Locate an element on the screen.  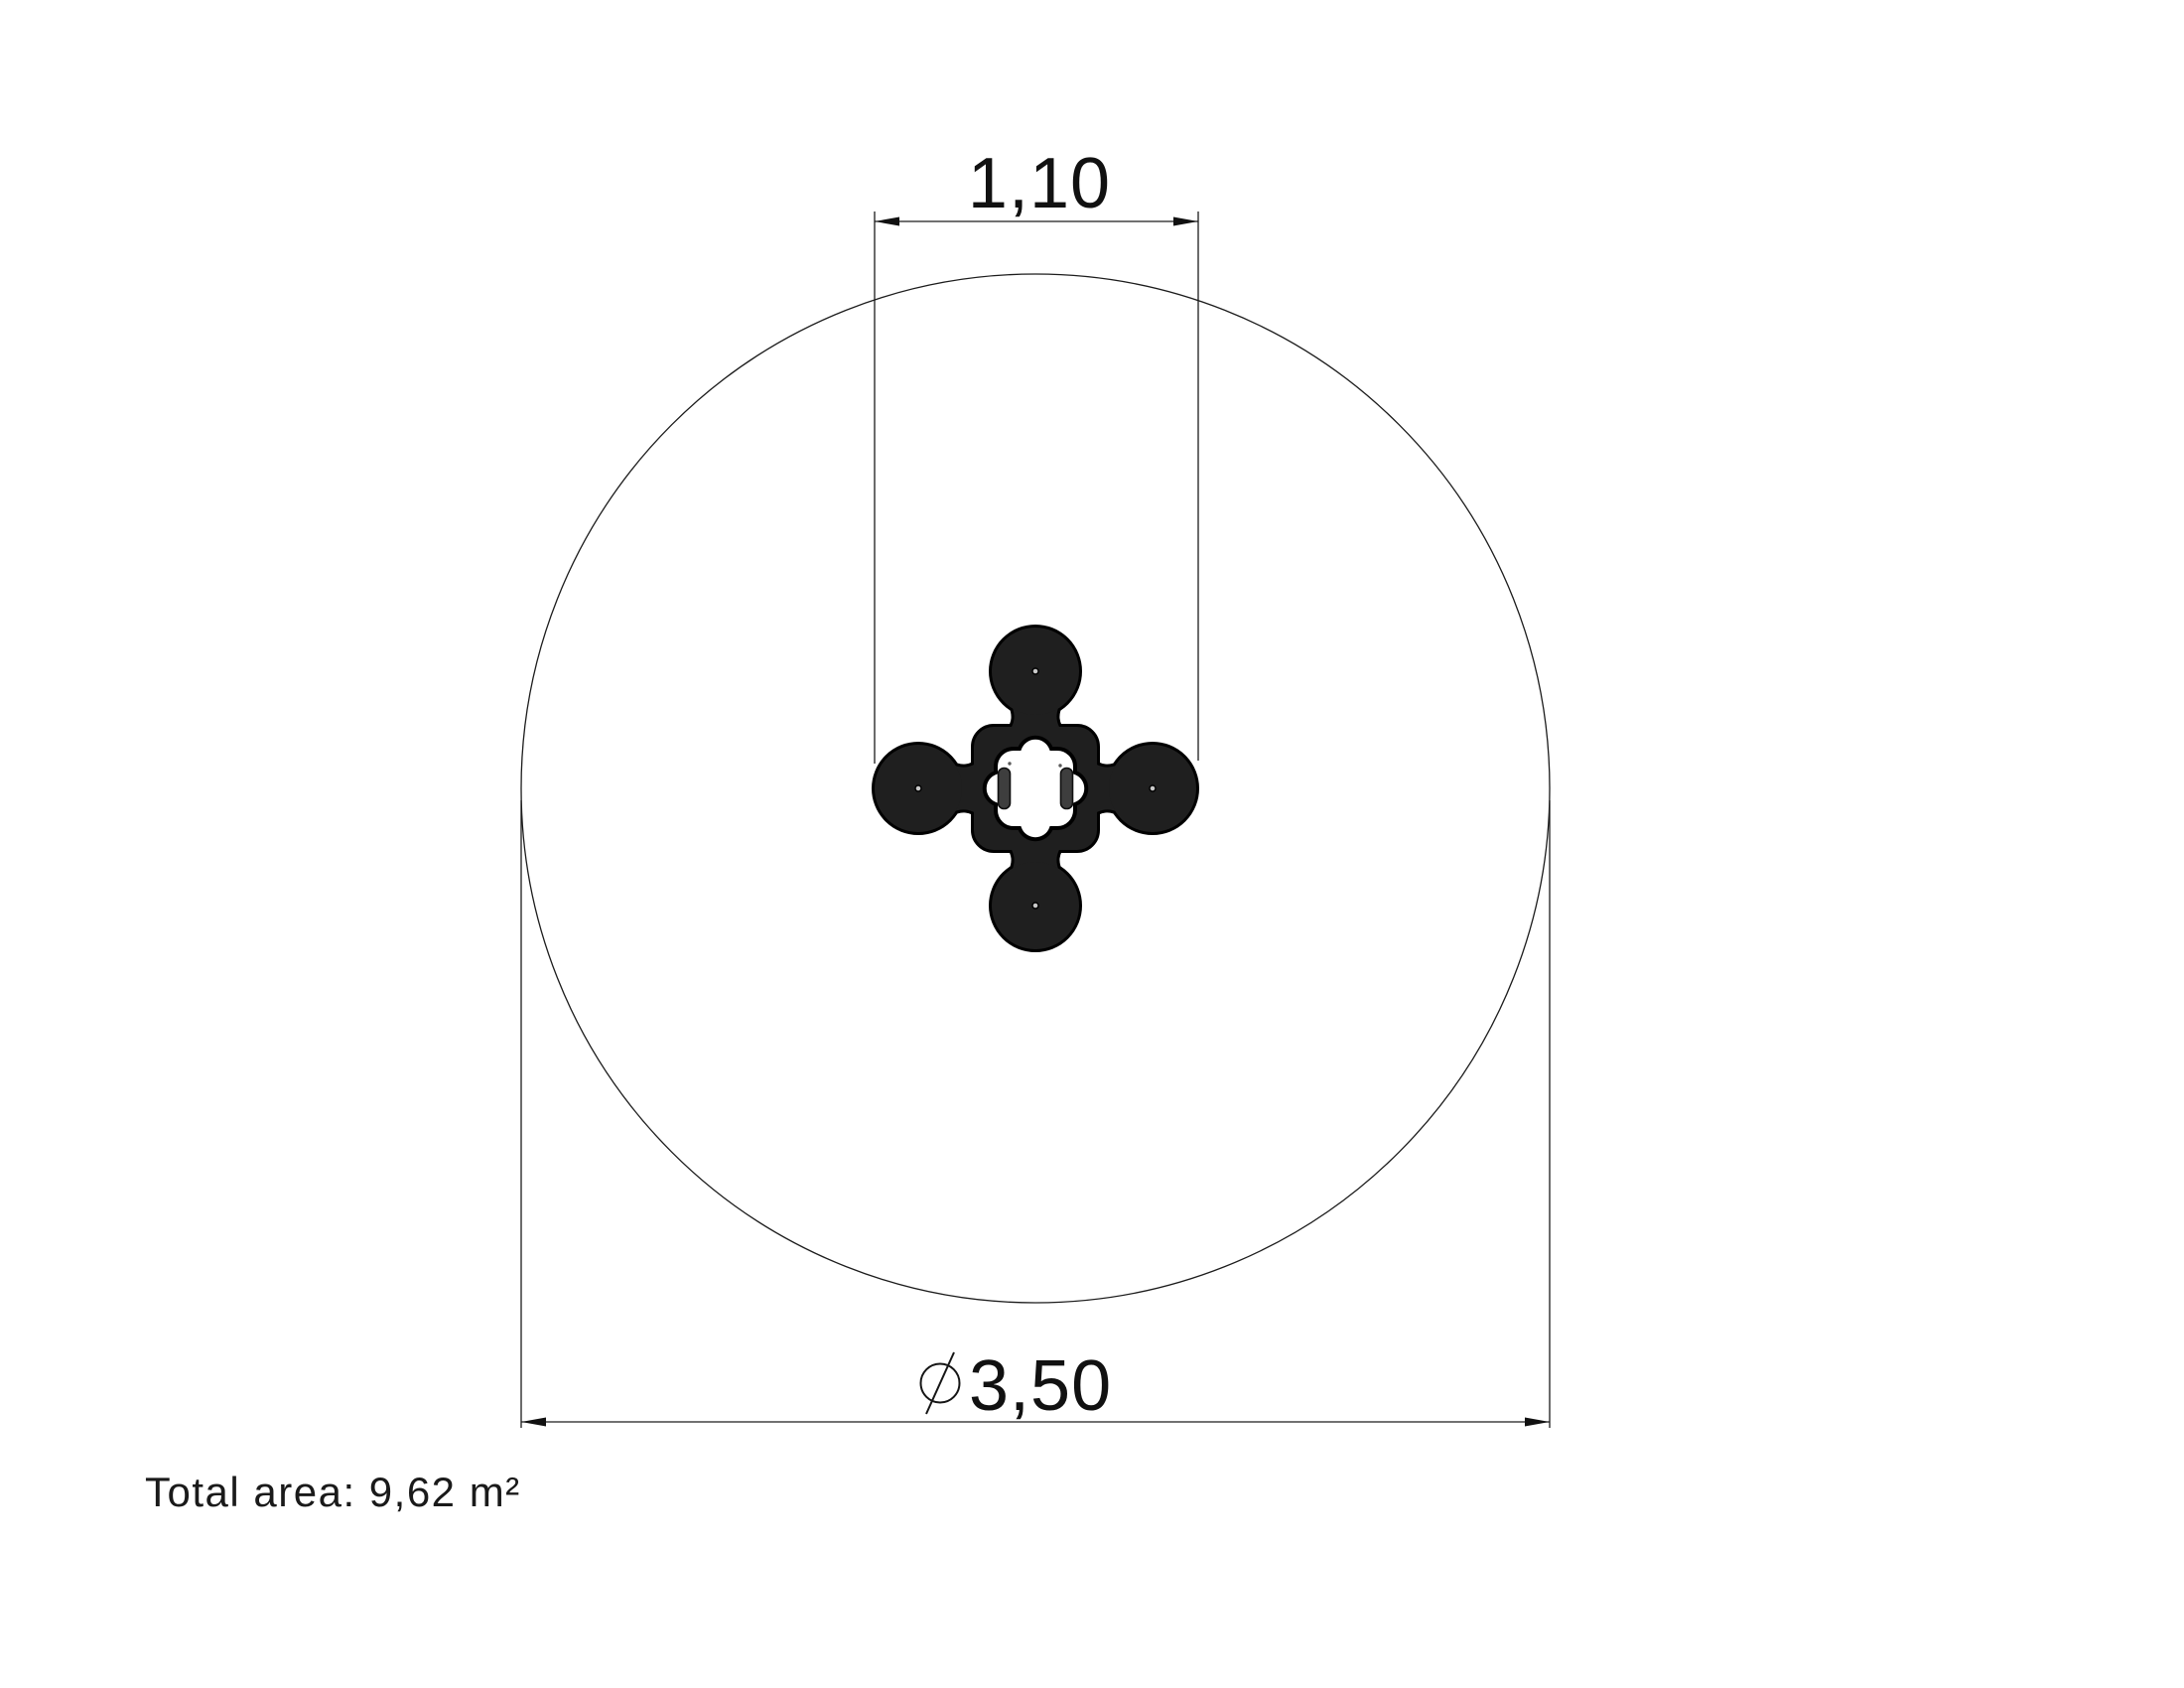
diameter-sign-icon is located at coordinates (940, 1383).